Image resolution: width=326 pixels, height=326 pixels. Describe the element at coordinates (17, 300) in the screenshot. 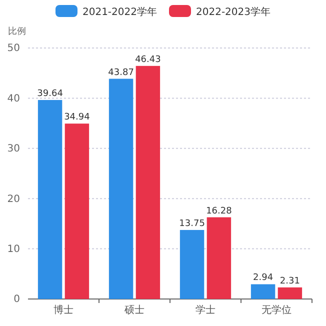

I see `y-tick-label: 0` at that location.